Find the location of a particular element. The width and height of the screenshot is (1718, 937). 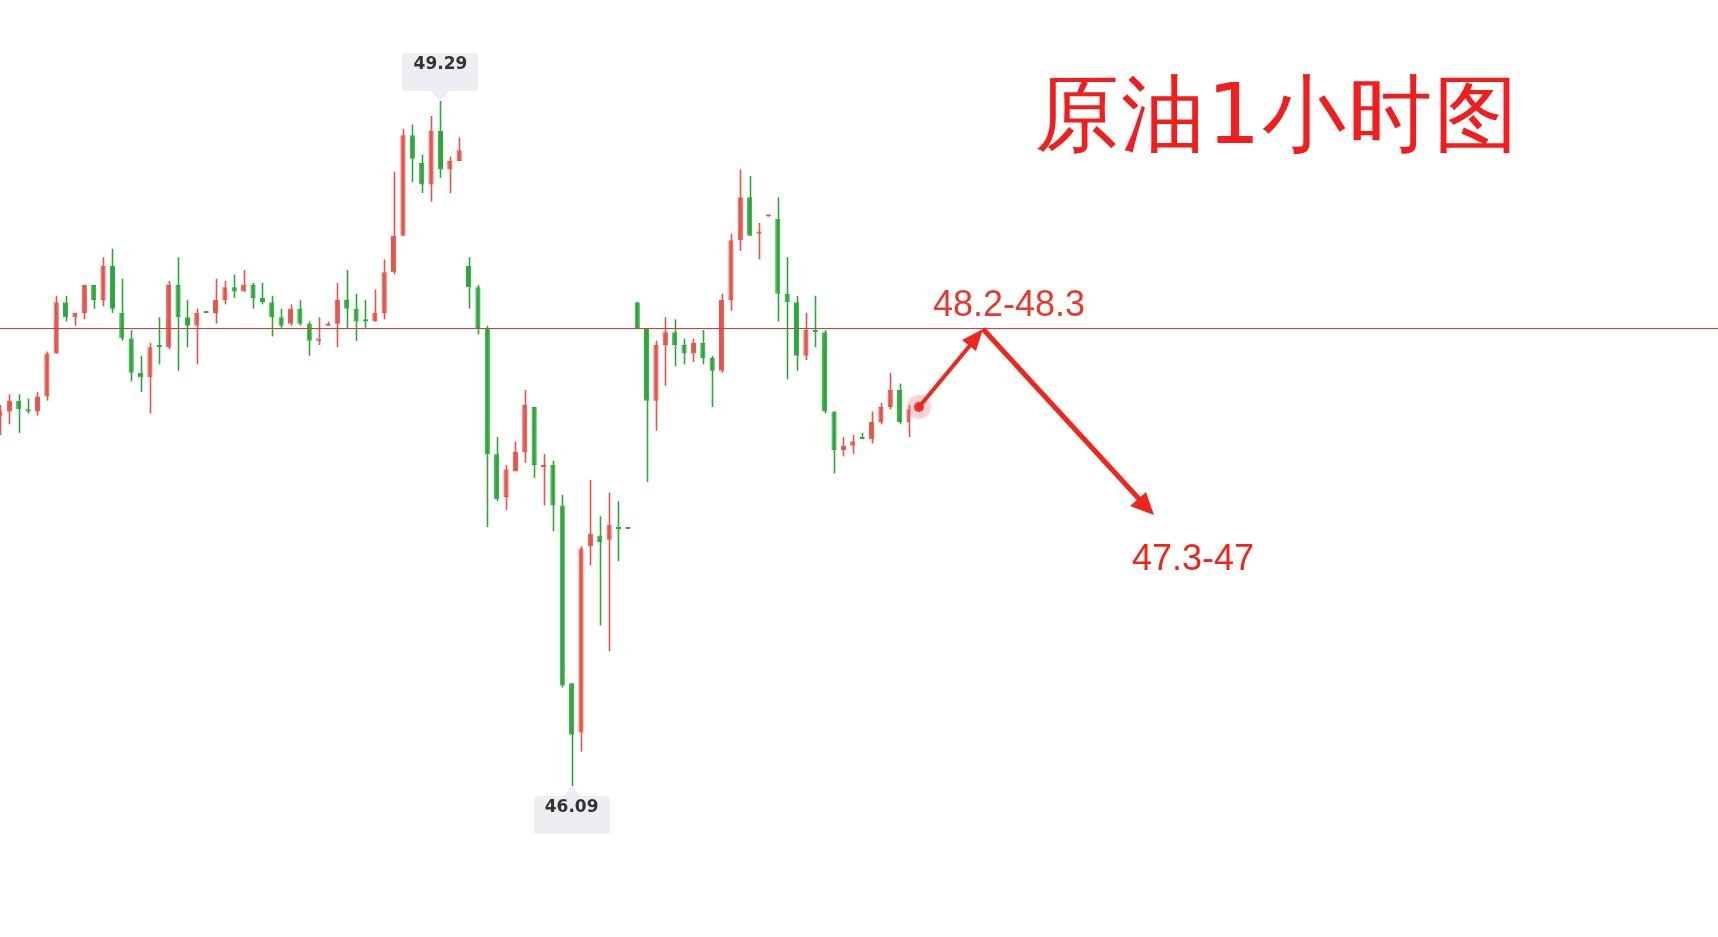

text: 原油1小时图 is located at coordinates (1278, 114).